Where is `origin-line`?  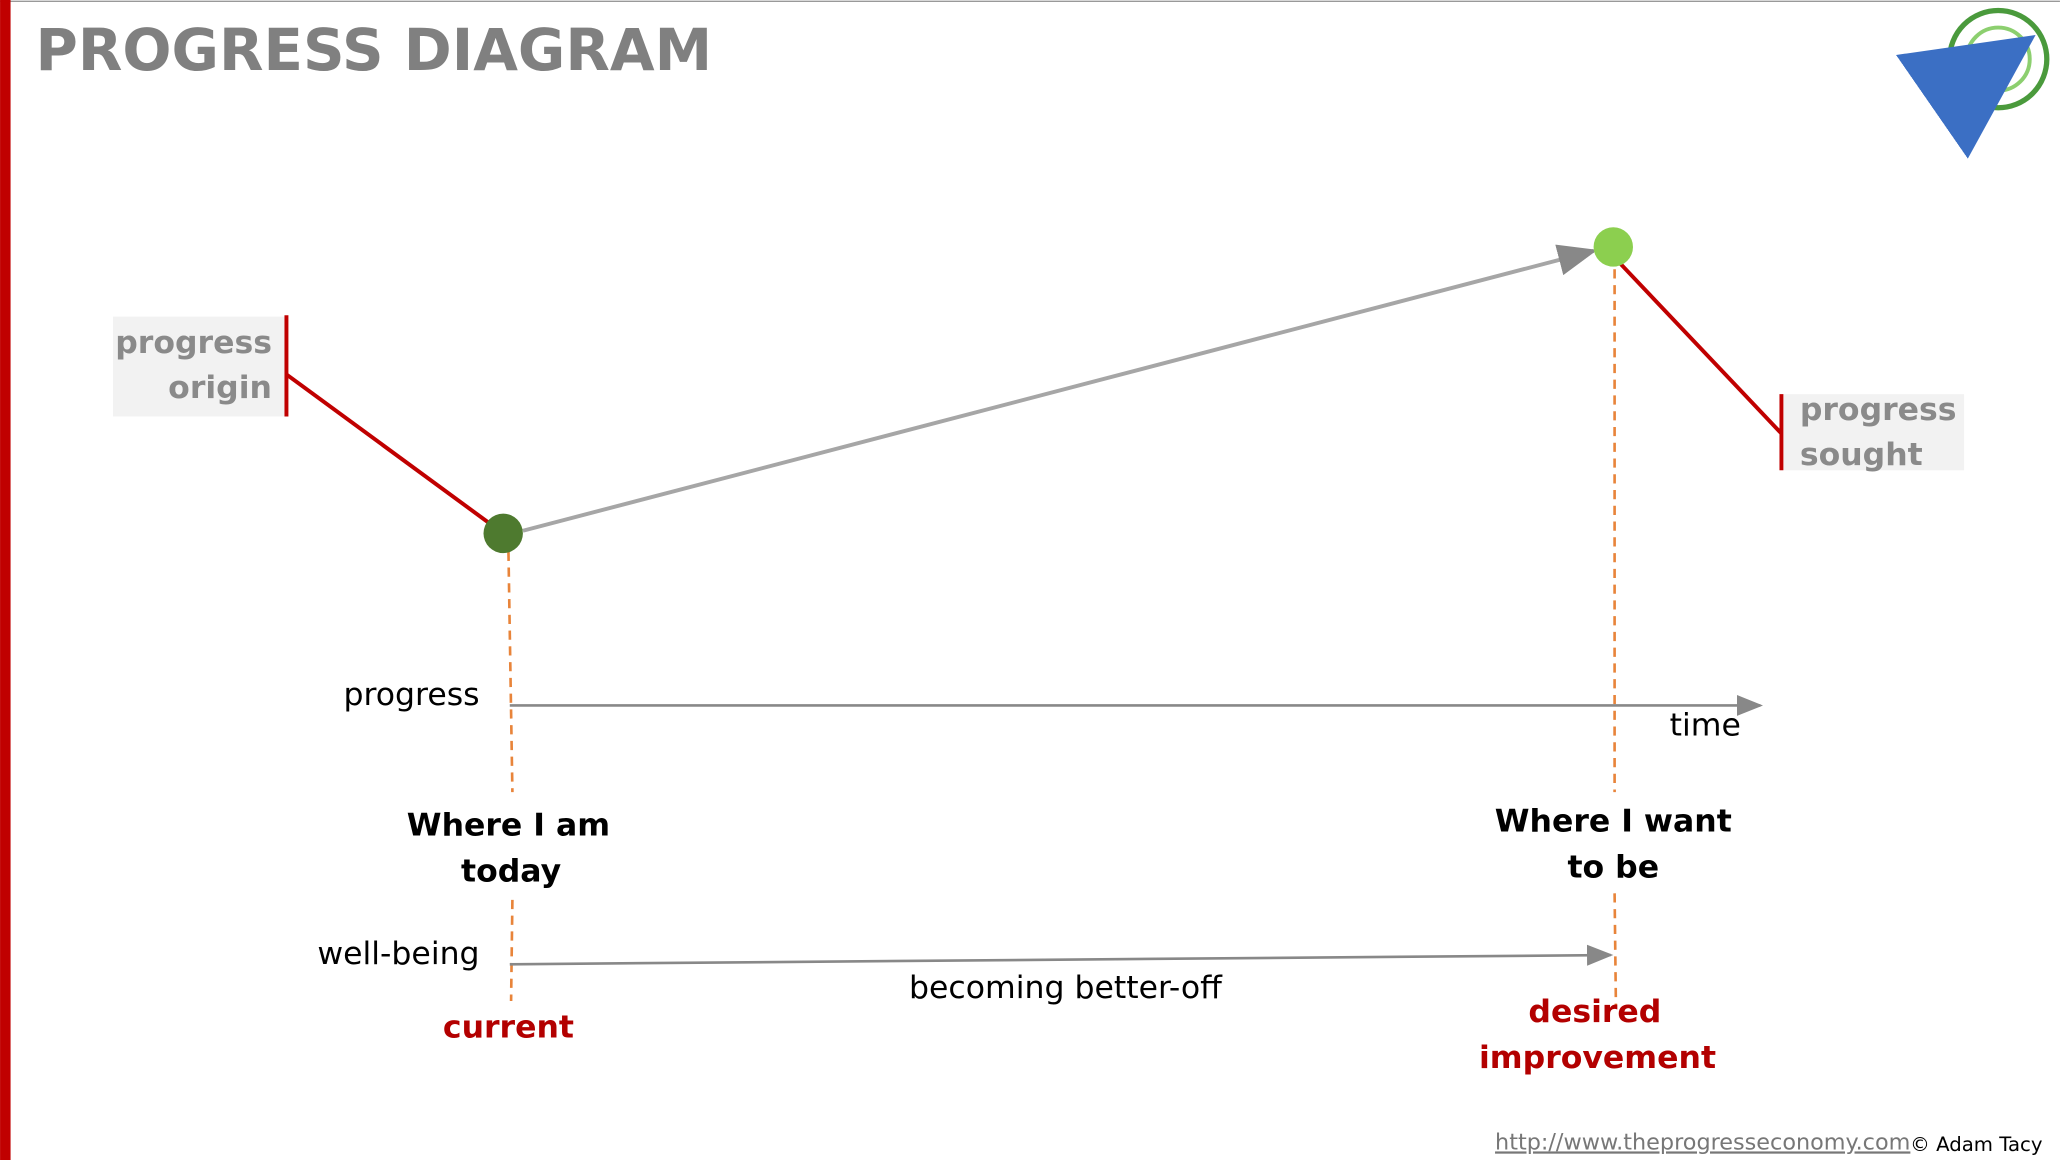 origin-line is located at coordinates (395, 453).